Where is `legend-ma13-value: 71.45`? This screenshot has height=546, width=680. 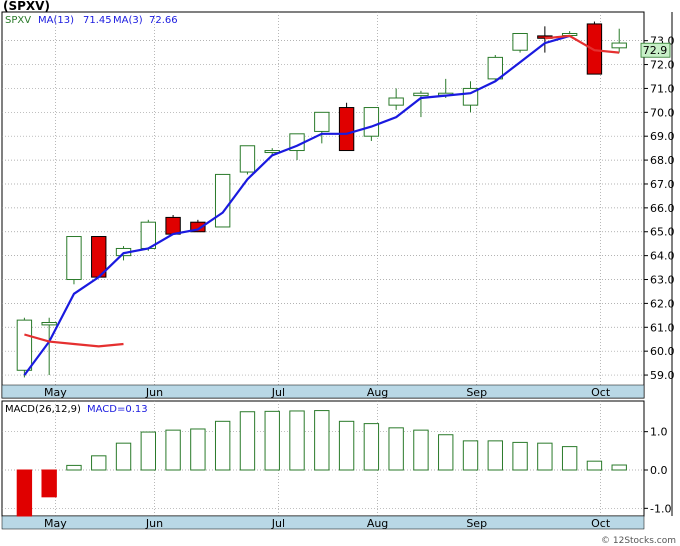
legend-ma13-value: 71.45 is located at coordinates (97, 20).